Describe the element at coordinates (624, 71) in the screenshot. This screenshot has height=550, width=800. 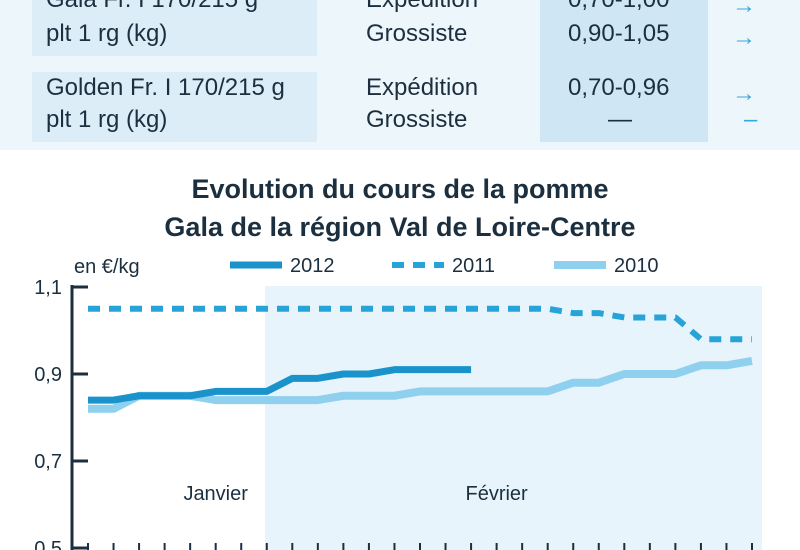
I see `price-column` at that location.